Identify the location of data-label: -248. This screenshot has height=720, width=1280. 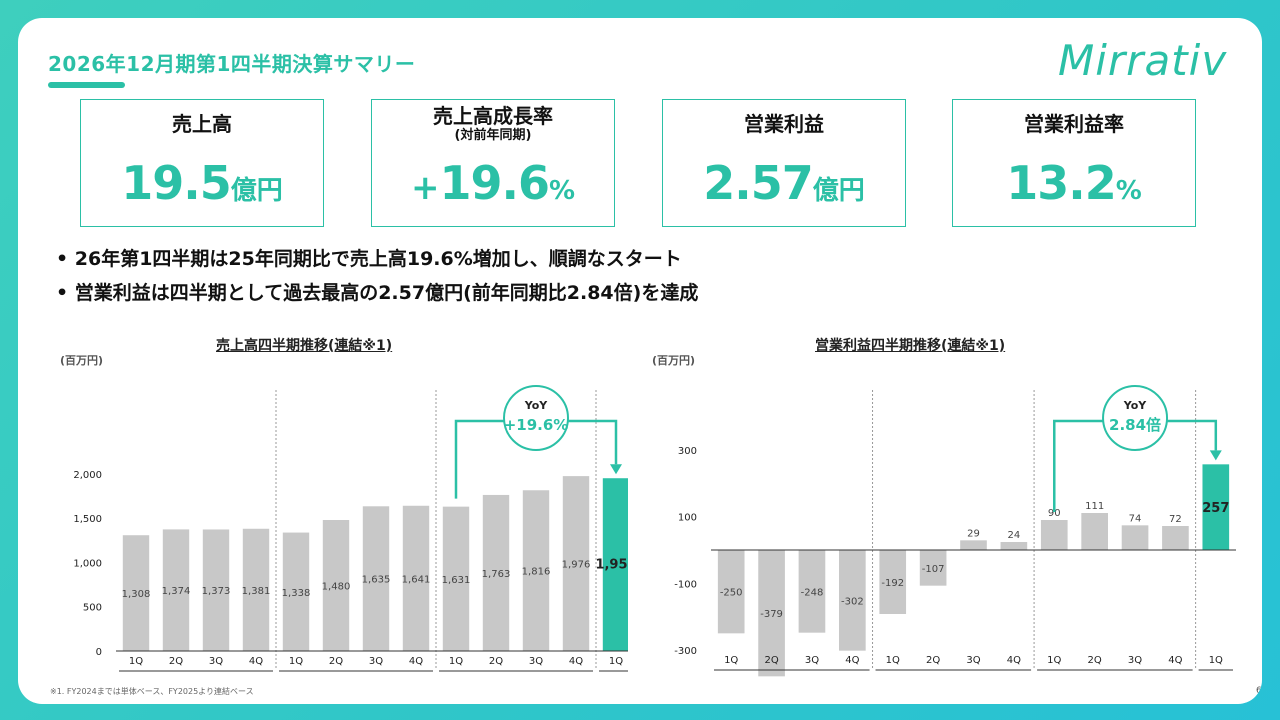
(812, 592).